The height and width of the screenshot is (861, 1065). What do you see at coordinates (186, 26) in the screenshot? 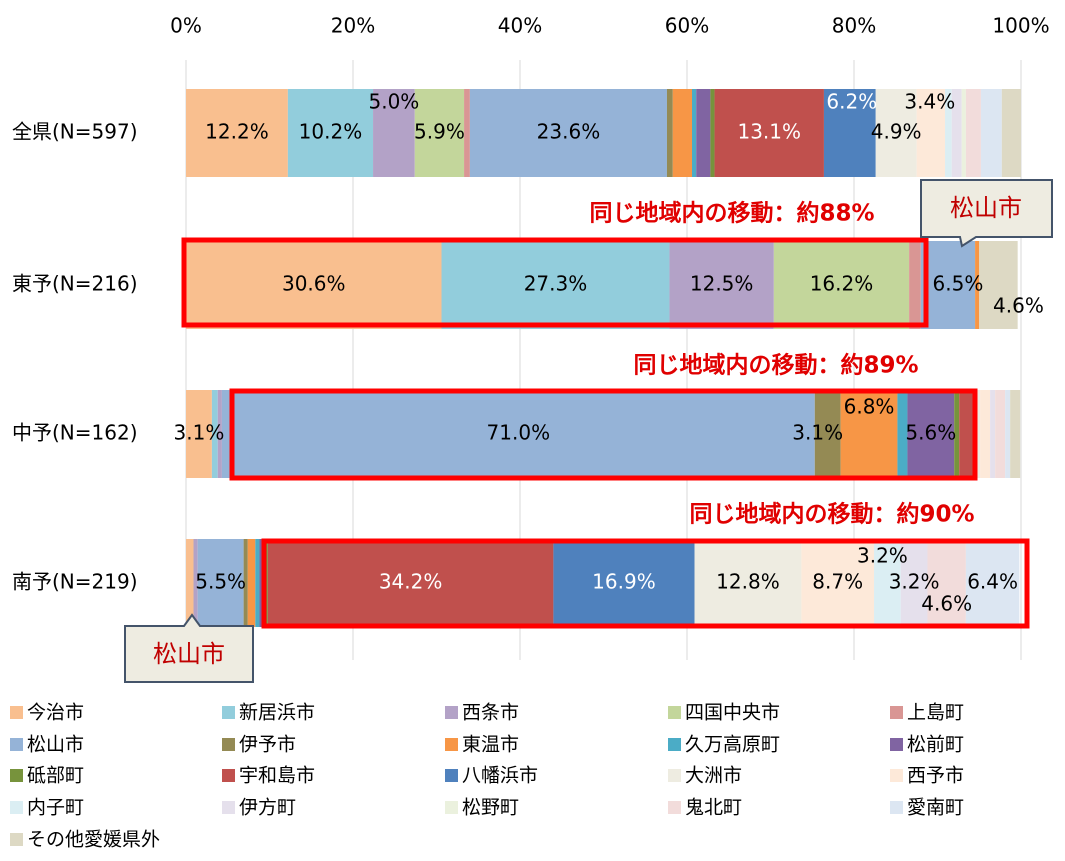
I see `x-tick-label: 0%` at bounding box center [186, 26].